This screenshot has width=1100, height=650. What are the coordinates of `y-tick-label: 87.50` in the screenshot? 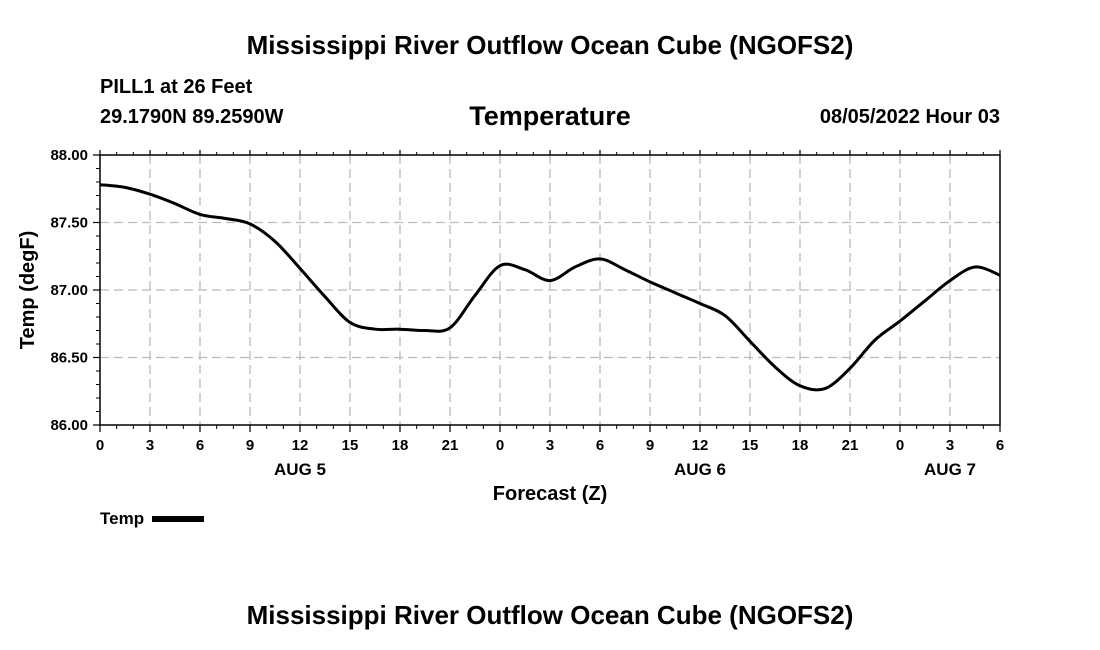 It's located at (69, 223).